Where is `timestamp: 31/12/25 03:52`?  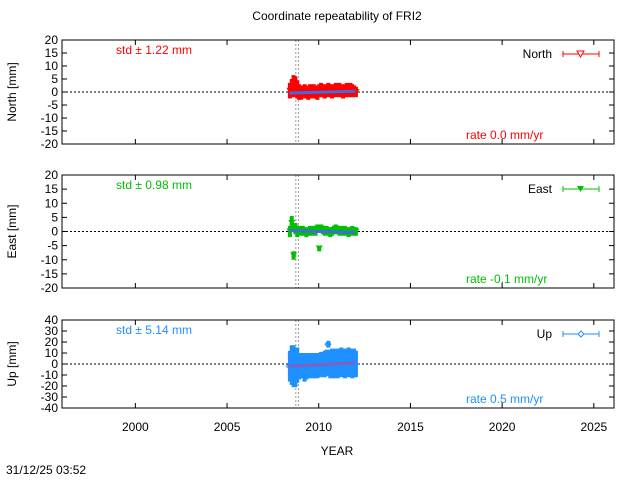
timestamp: 31/12/25 03:52 is located at coordinates (46, 470).